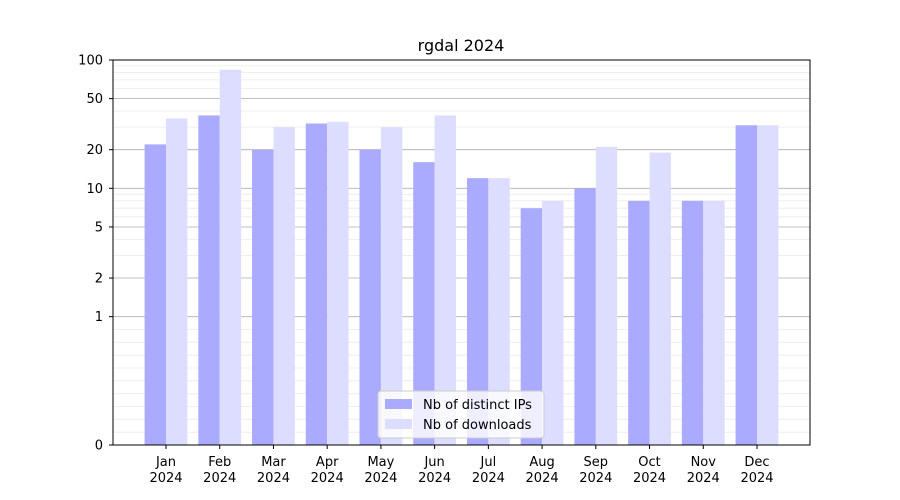 The height and width of the screenshot is (500, 900). I want to click on bar-nb-of-downloads-oct, so click(660, 299).